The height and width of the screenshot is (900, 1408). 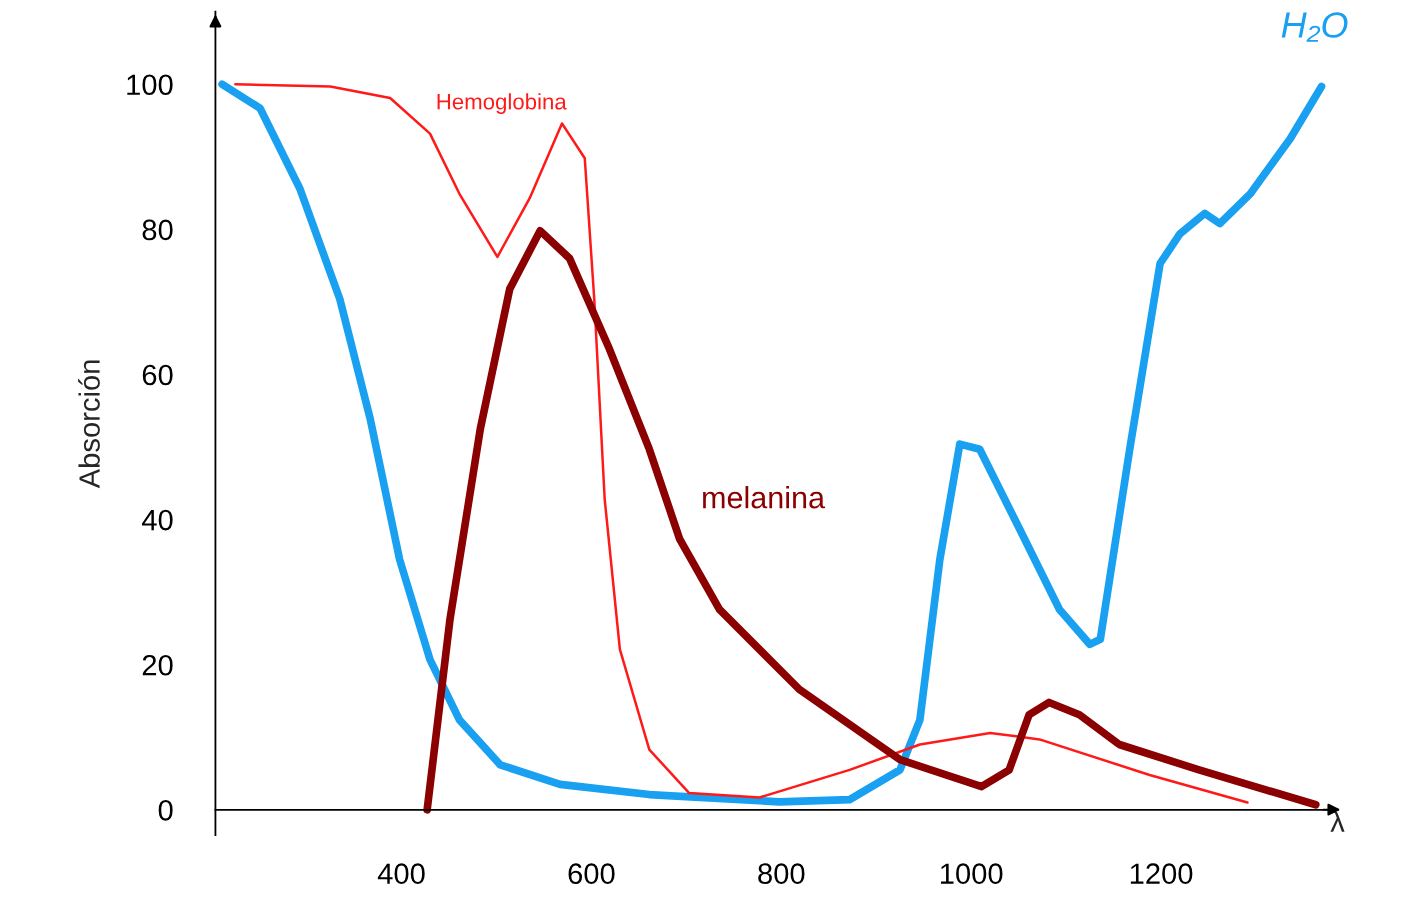 What do you see at coordinates (157, 375) in the screenshot?
I see `y-tick-label: 60` at bounding box center [157, 375].